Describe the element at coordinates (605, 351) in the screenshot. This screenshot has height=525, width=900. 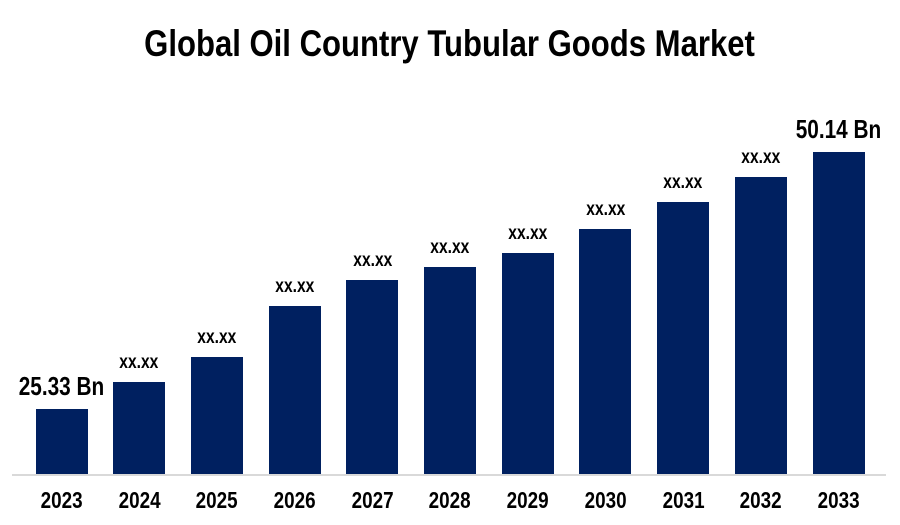
I see `bar-2030` at that location.